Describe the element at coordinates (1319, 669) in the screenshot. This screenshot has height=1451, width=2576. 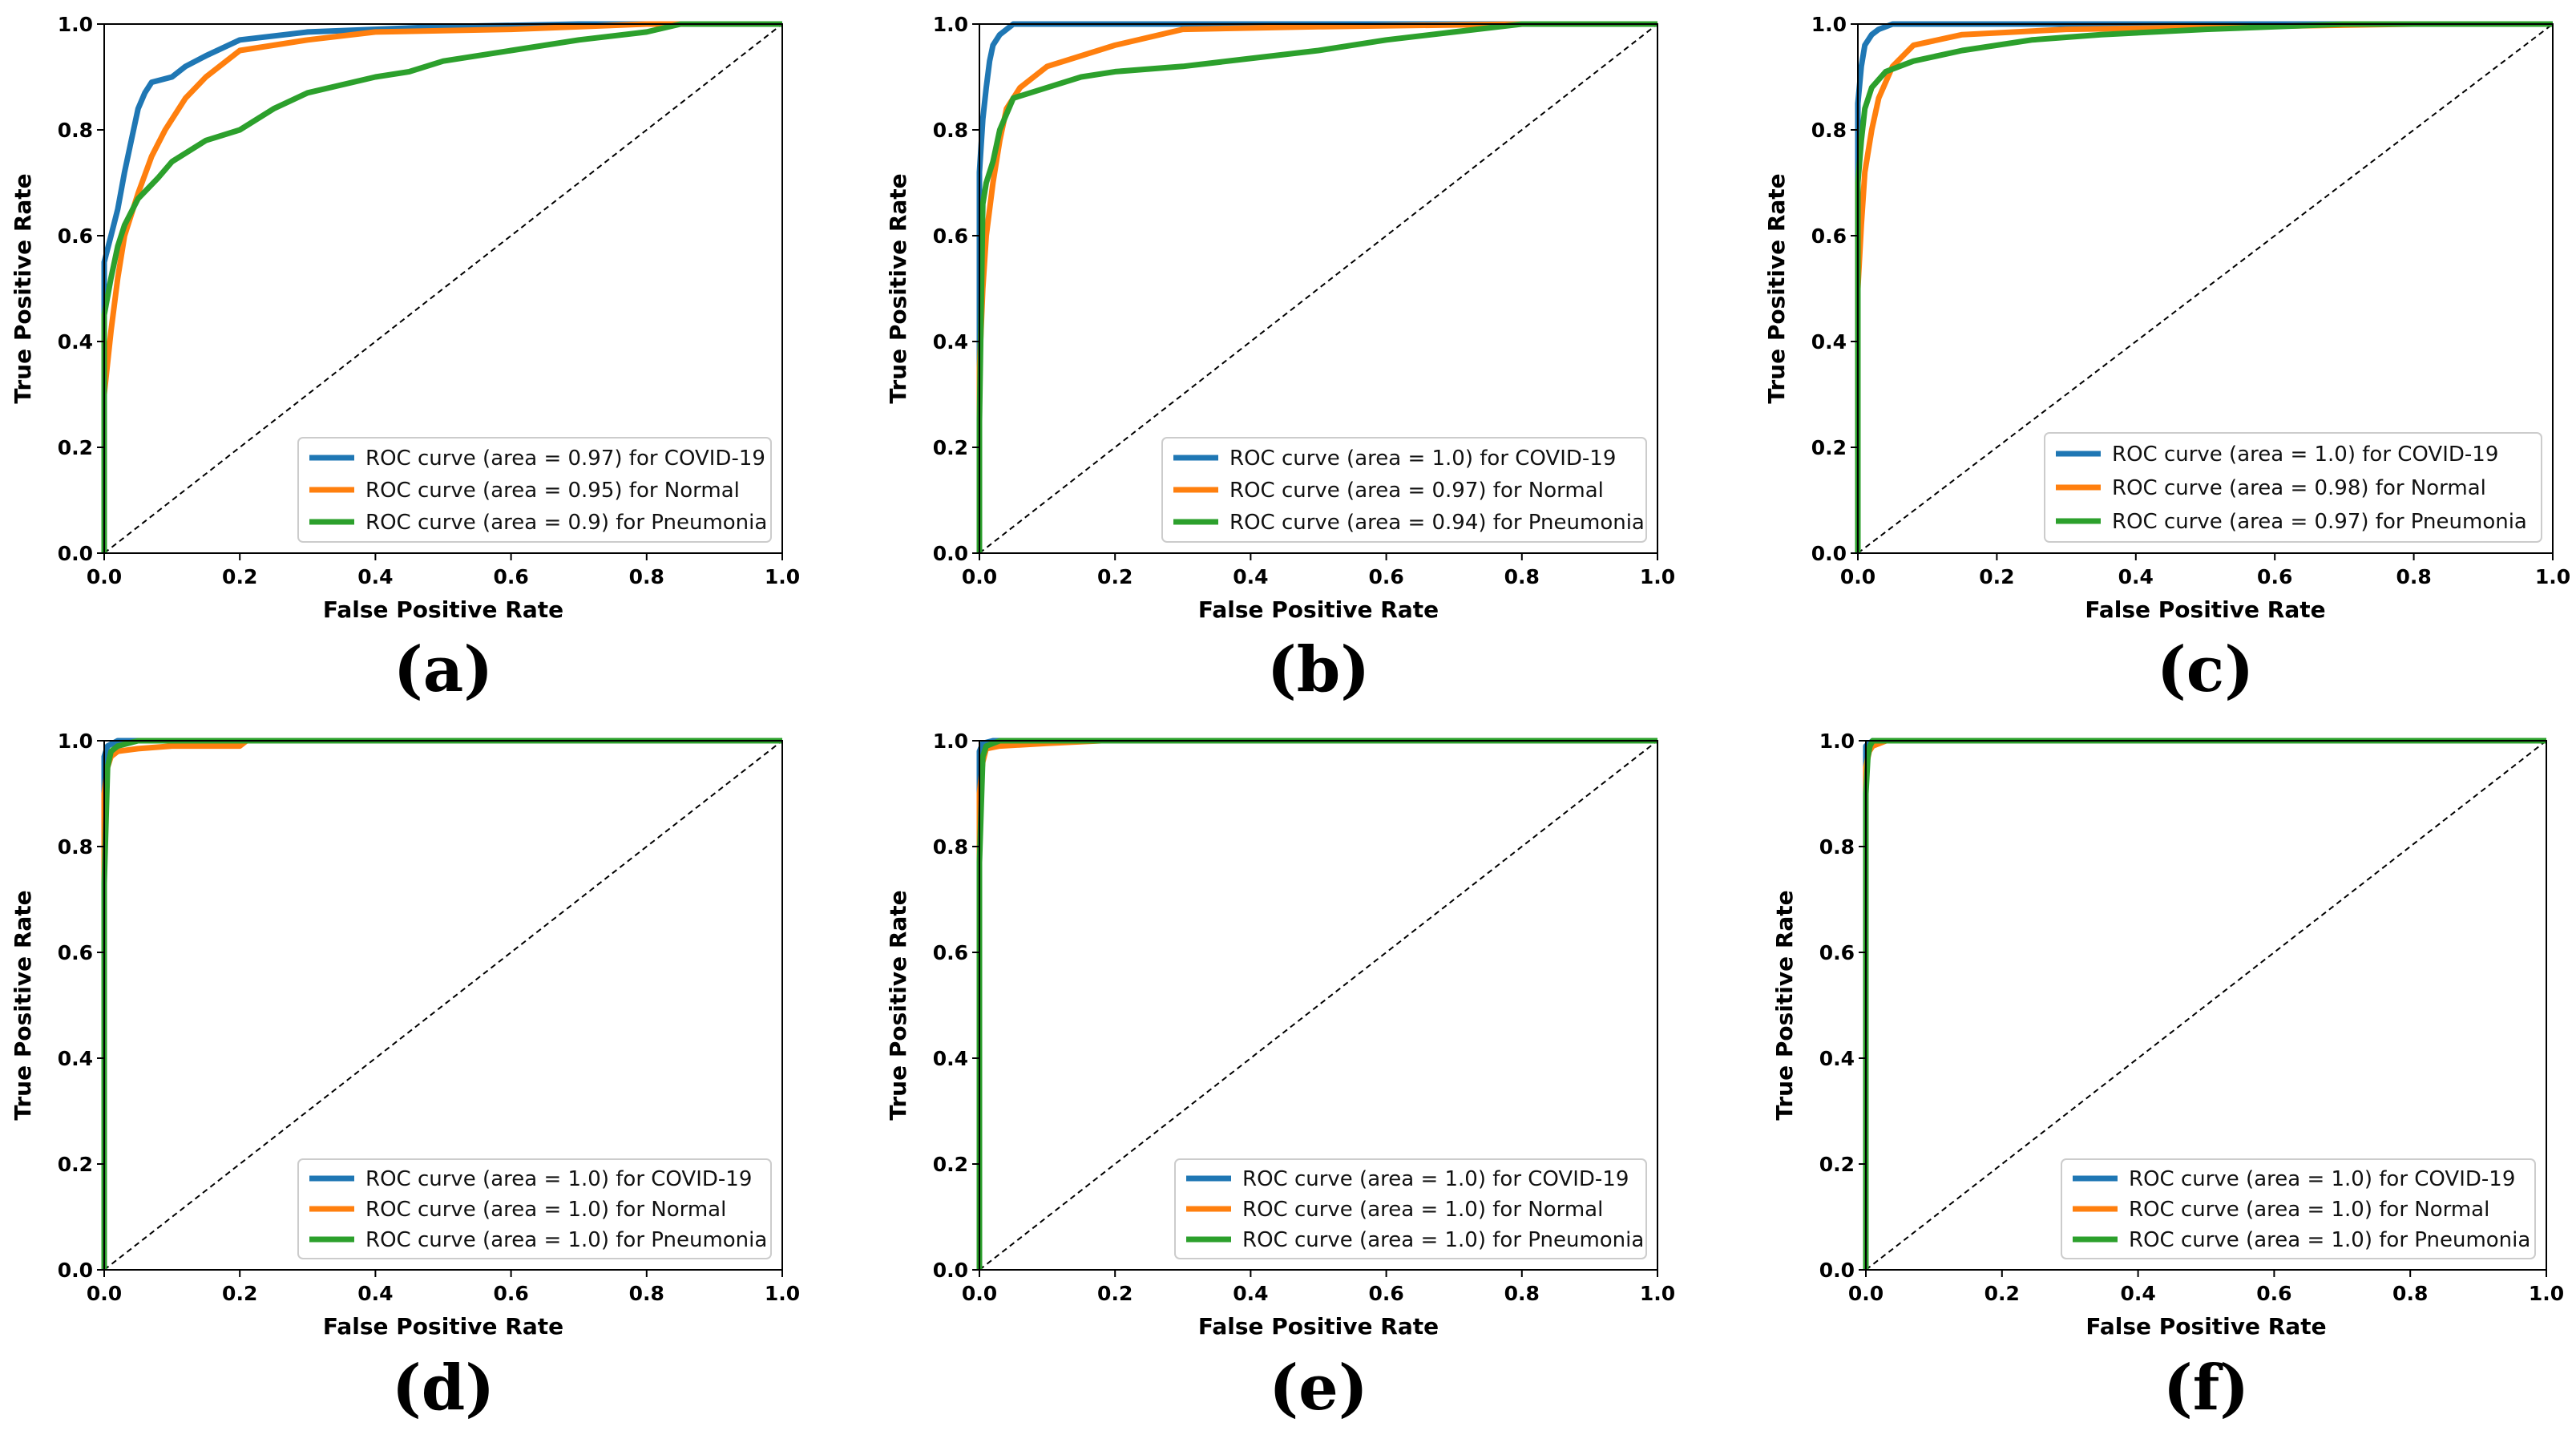
I see `panel-label: (b)` at that location.